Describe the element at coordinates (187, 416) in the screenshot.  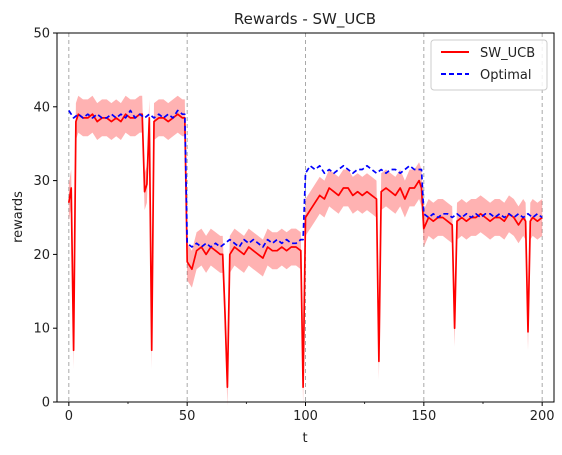
I see `x-tick-label: 50` at that location.